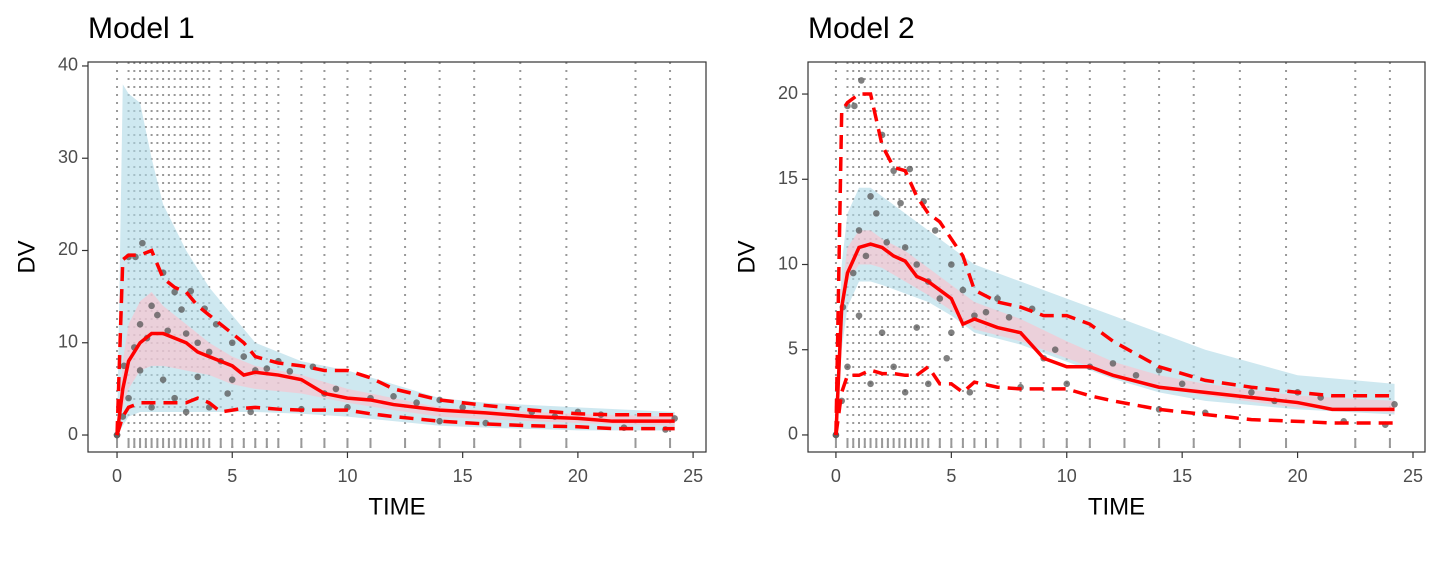  I want to click on y-tick-label: 30, so click(68, 157).